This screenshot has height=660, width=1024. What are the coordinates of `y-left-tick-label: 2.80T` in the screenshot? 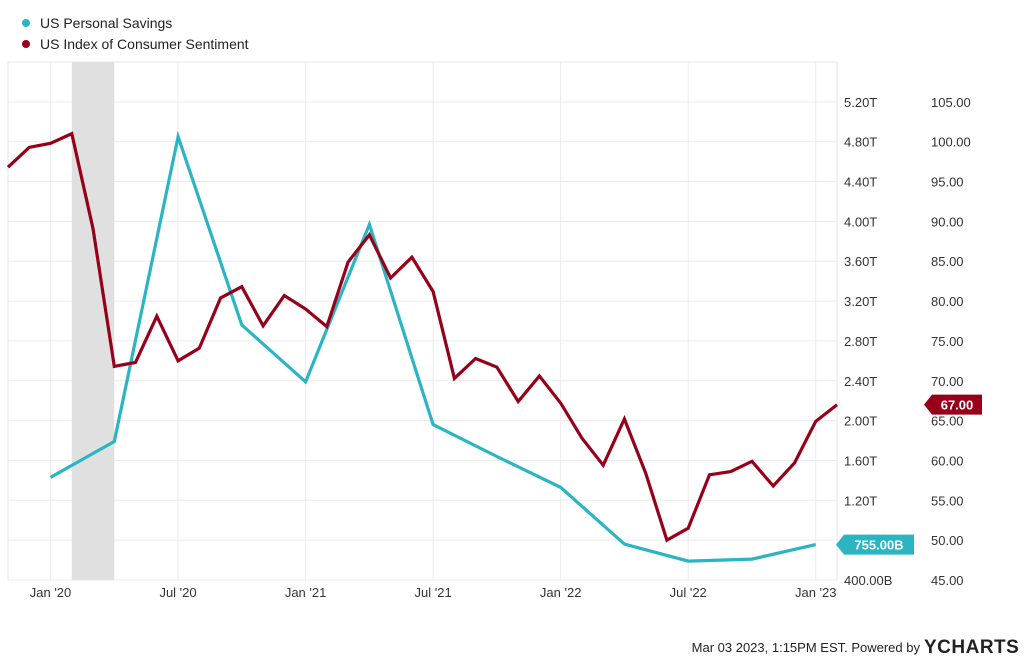 It's located at (860, 341).